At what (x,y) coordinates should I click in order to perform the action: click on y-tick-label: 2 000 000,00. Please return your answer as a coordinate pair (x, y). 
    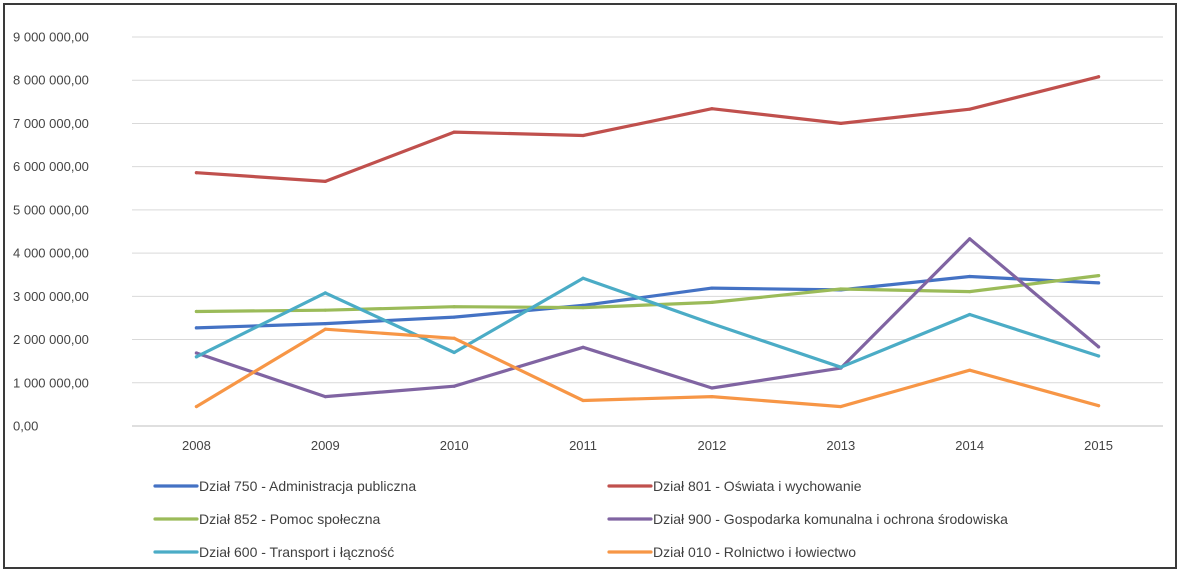
    Looking at the image, I should click on (51, 339).